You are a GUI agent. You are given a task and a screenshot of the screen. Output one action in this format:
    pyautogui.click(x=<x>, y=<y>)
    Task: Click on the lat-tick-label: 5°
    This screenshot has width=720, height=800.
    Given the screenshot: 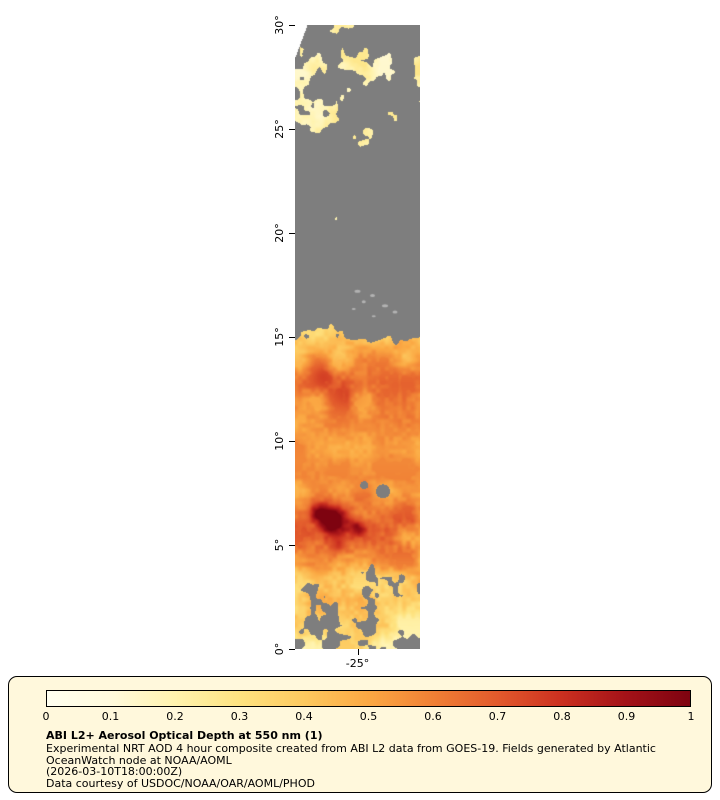 What is the action you would take?
    pyautogui.click(x=279, y=545)
    